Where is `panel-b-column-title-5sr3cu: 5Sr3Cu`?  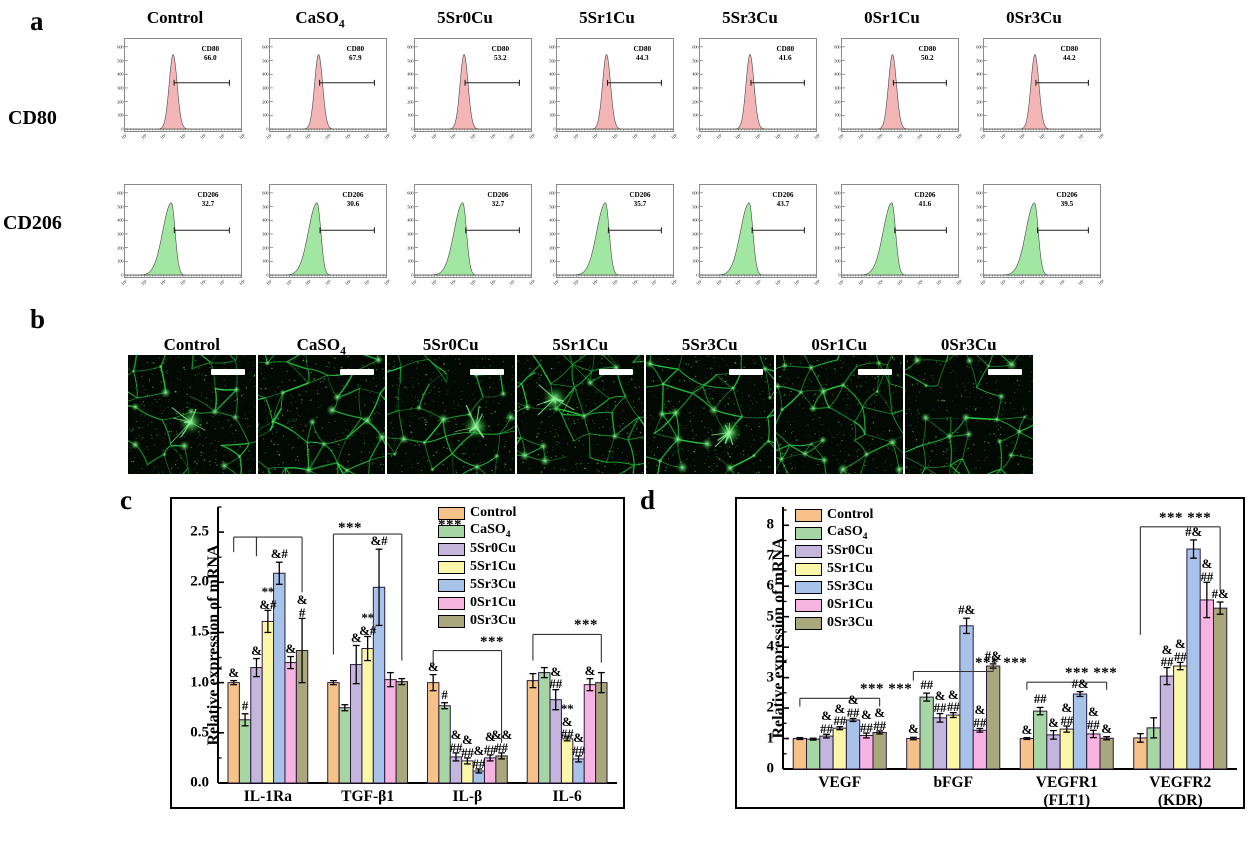 panel-b-column-title-5sr3cu: 5Sr3Cu is located at coordinates (709, 344).